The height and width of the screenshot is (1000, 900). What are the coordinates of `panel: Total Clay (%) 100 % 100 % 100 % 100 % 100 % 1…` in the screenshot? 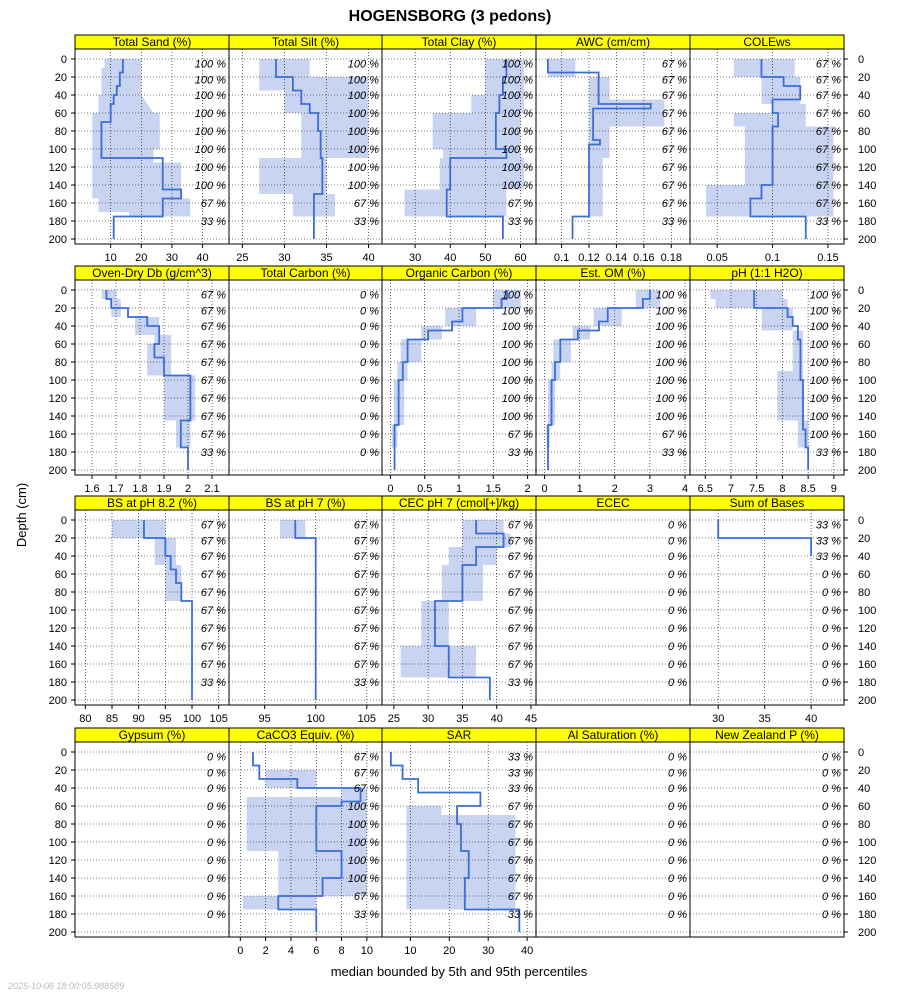 It's located at (459, 149).